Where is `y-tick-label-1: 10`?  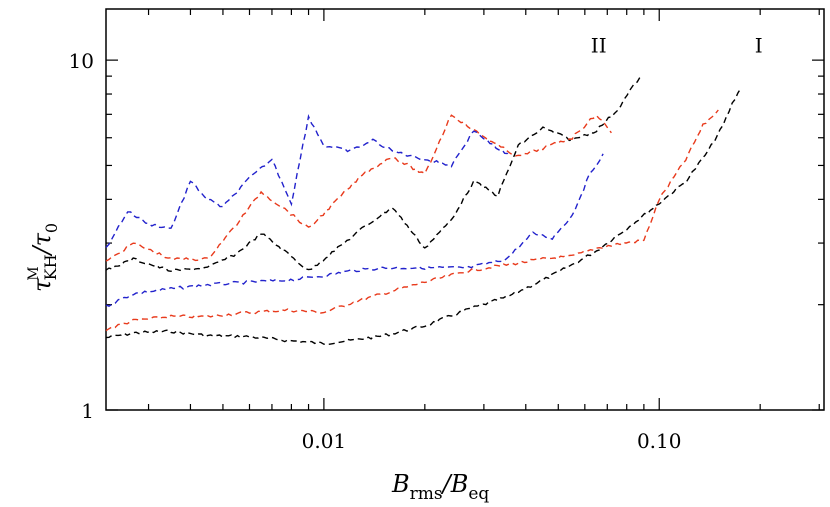 y-tick-label-1: 10 is located at coordinates (81, 61).